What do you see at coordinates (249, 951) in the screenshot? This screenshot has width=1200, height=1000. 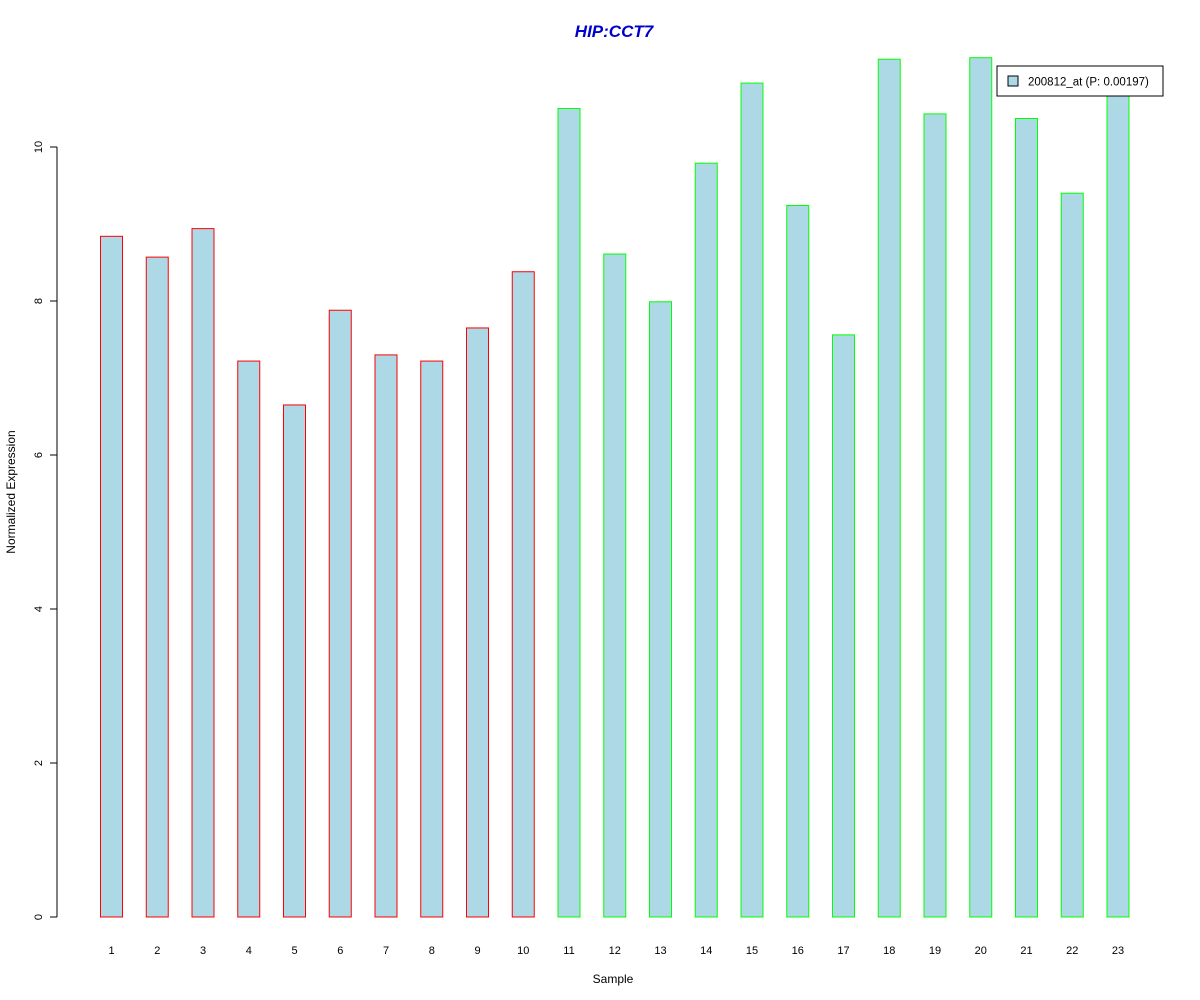 I see `x-tick-label: 4` at bounding box center [249, 951].